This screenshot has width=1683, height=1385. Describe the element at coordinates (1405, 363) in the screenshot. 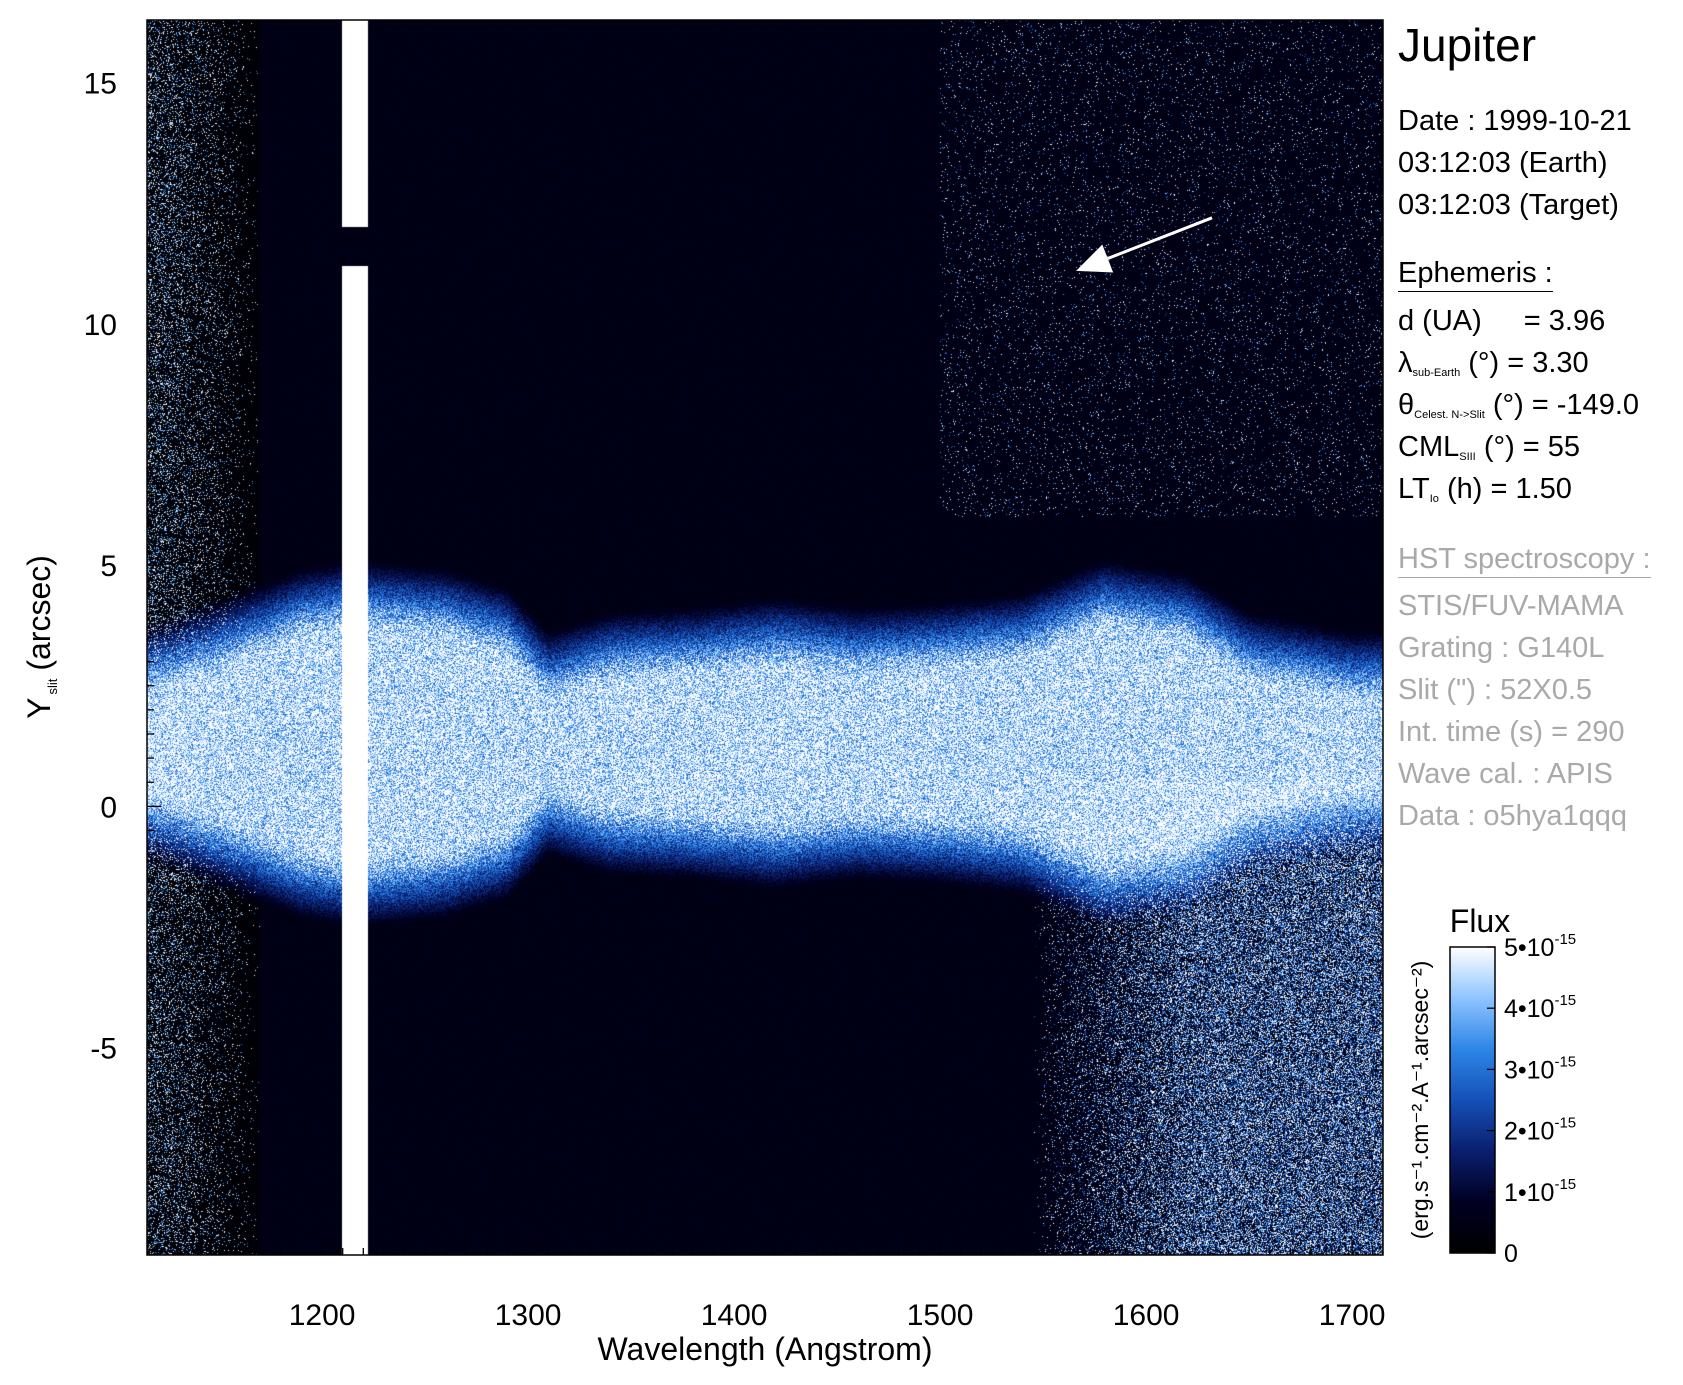

I see `lambda-symbol: λ` at that location.